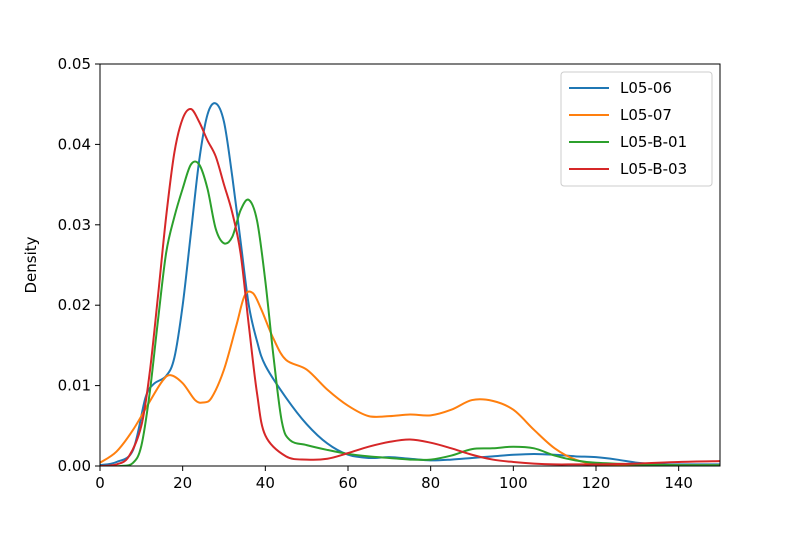 This screenshot has width=800, height=533. What do you see at coordinates (513, 483) in the screenshot?
I see `x-tick-label: 100` at bounding box center [513, 483].